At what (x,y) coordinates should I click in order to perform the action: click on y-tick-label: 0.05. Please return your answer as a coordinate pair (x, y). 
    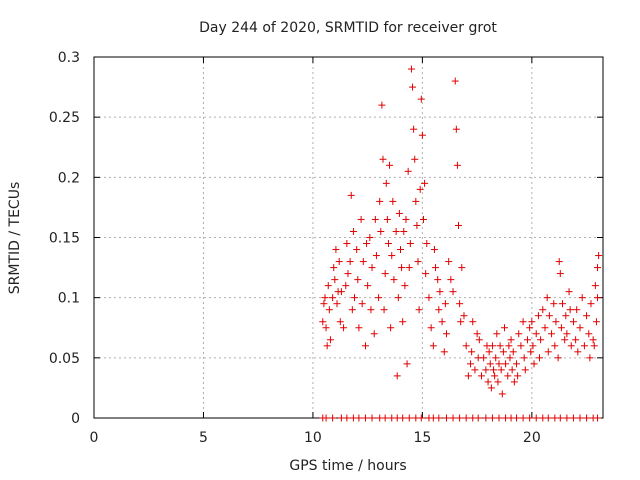
    Looking at the image, I should click on (64, 359).